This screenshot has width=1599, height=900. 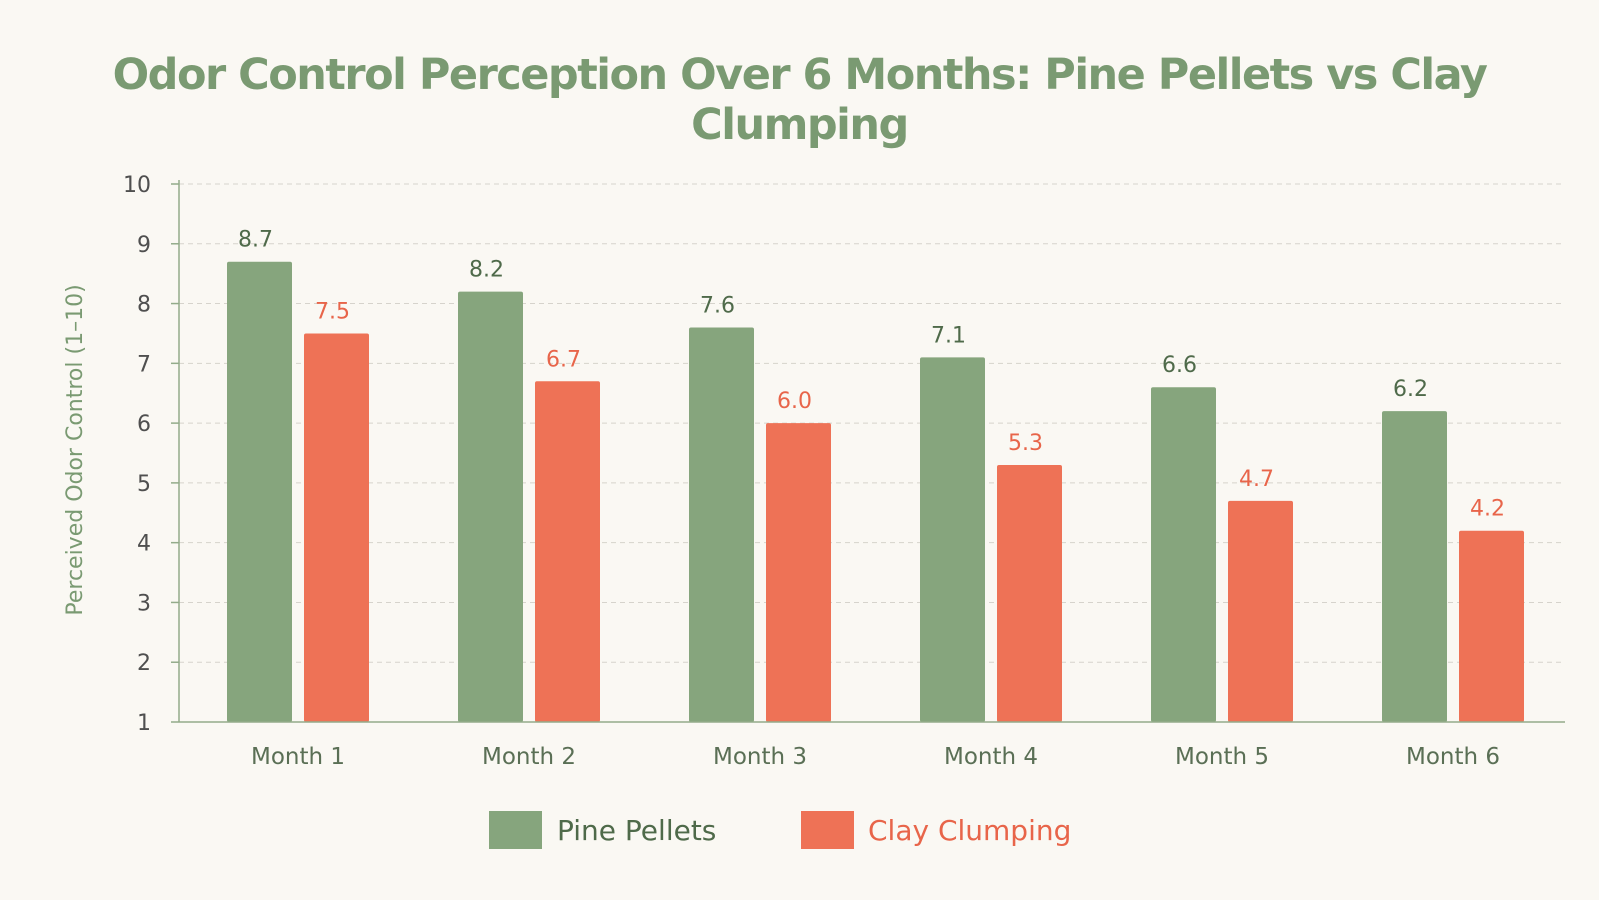 What do you see at coordinates (144, 484) in the screenshot?
I see `y-tick-label: 5` at bounding box center [144, 484].